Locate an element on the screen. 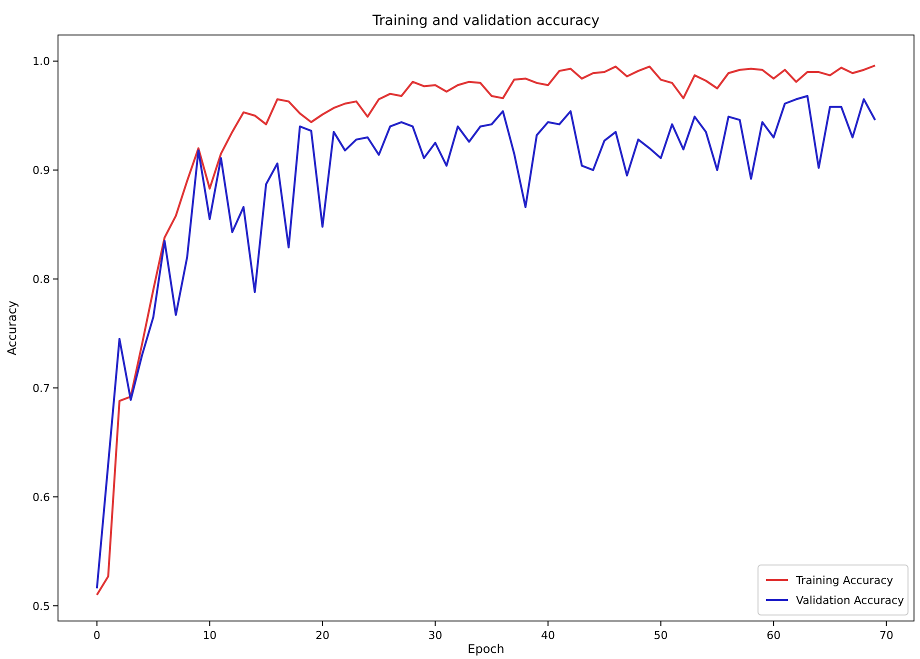 The image size is (920, 659). y-tick-label: 0.9 is located at coordinates (41, 171).